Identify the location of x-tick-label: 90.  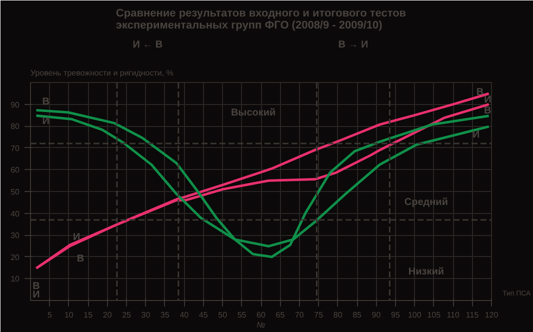
(377, 315).